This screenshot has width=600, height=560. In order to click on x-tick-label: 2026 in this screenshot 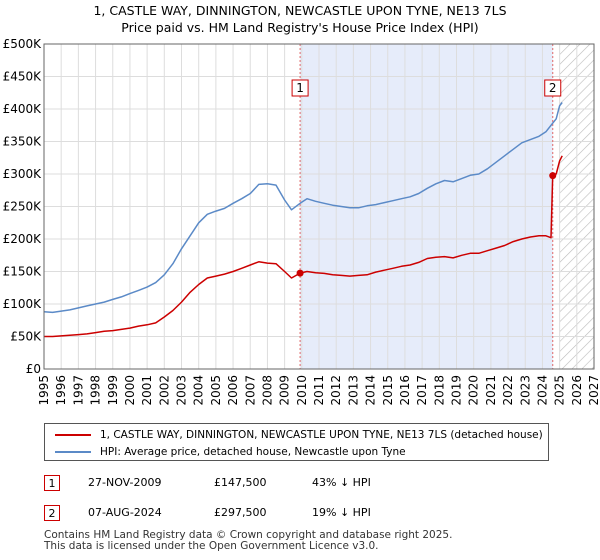, I will do `click(577, 390)`.